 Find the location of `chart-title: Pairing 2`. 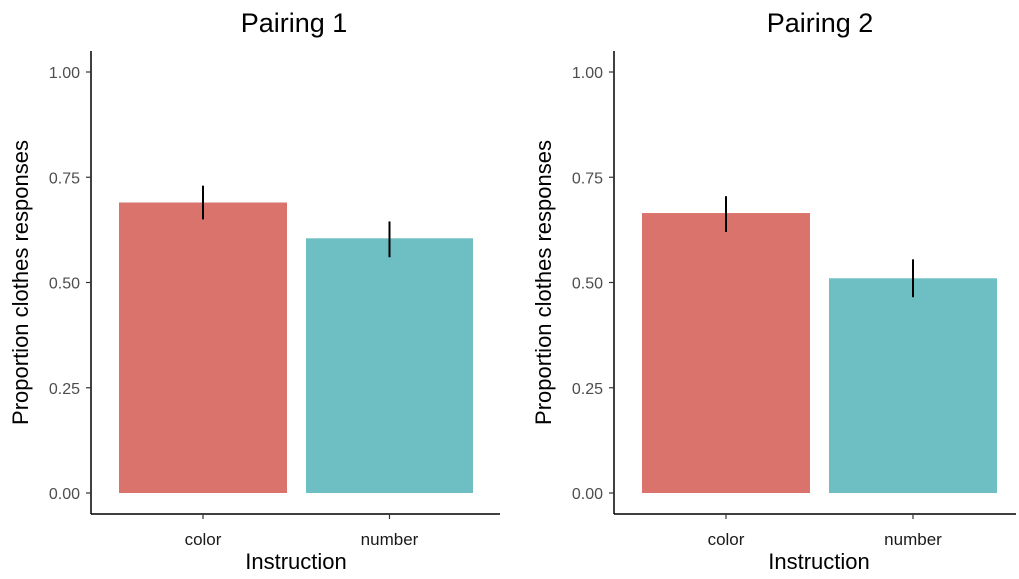

chart-title: Pairing 2 is located at coordinates (820, 23).